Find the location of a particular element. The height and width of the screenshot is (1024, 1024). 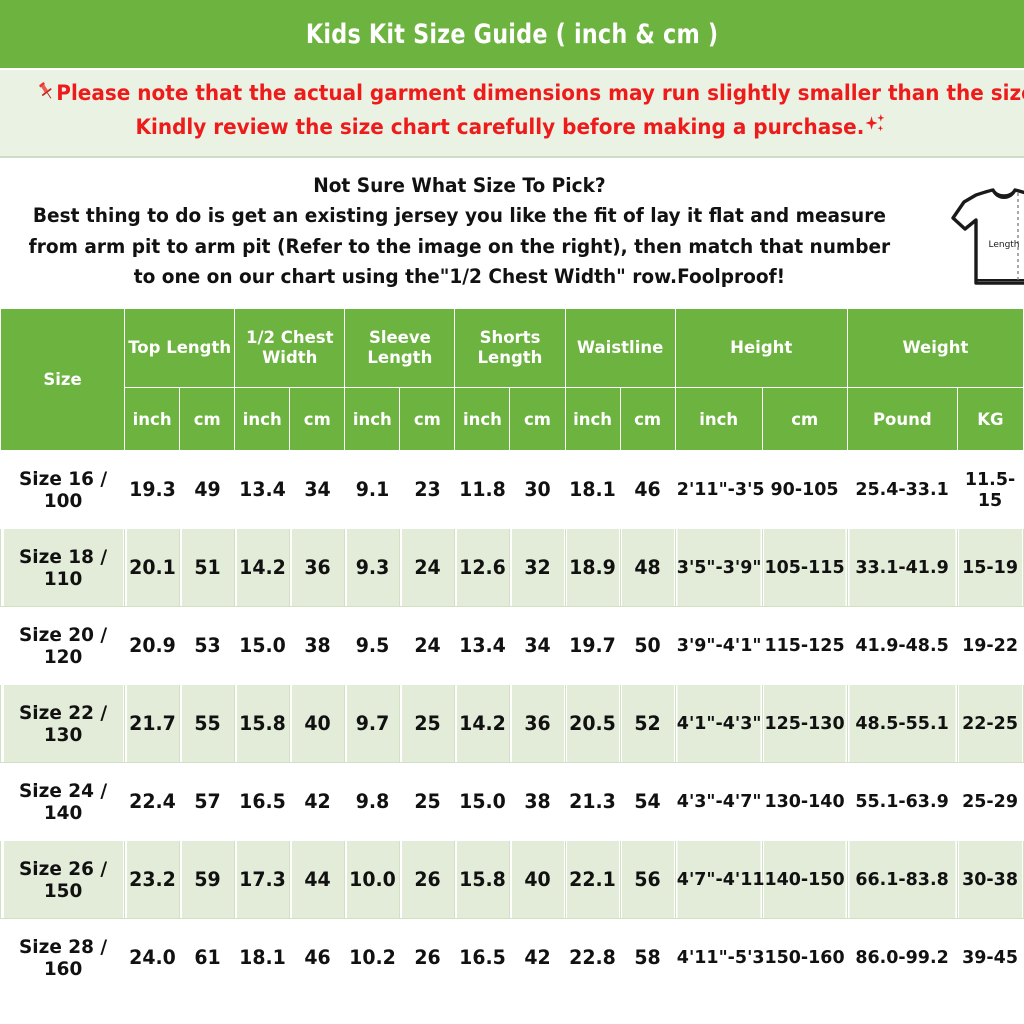

unit-chest-inch: inch is located at coordinates (262, 419).